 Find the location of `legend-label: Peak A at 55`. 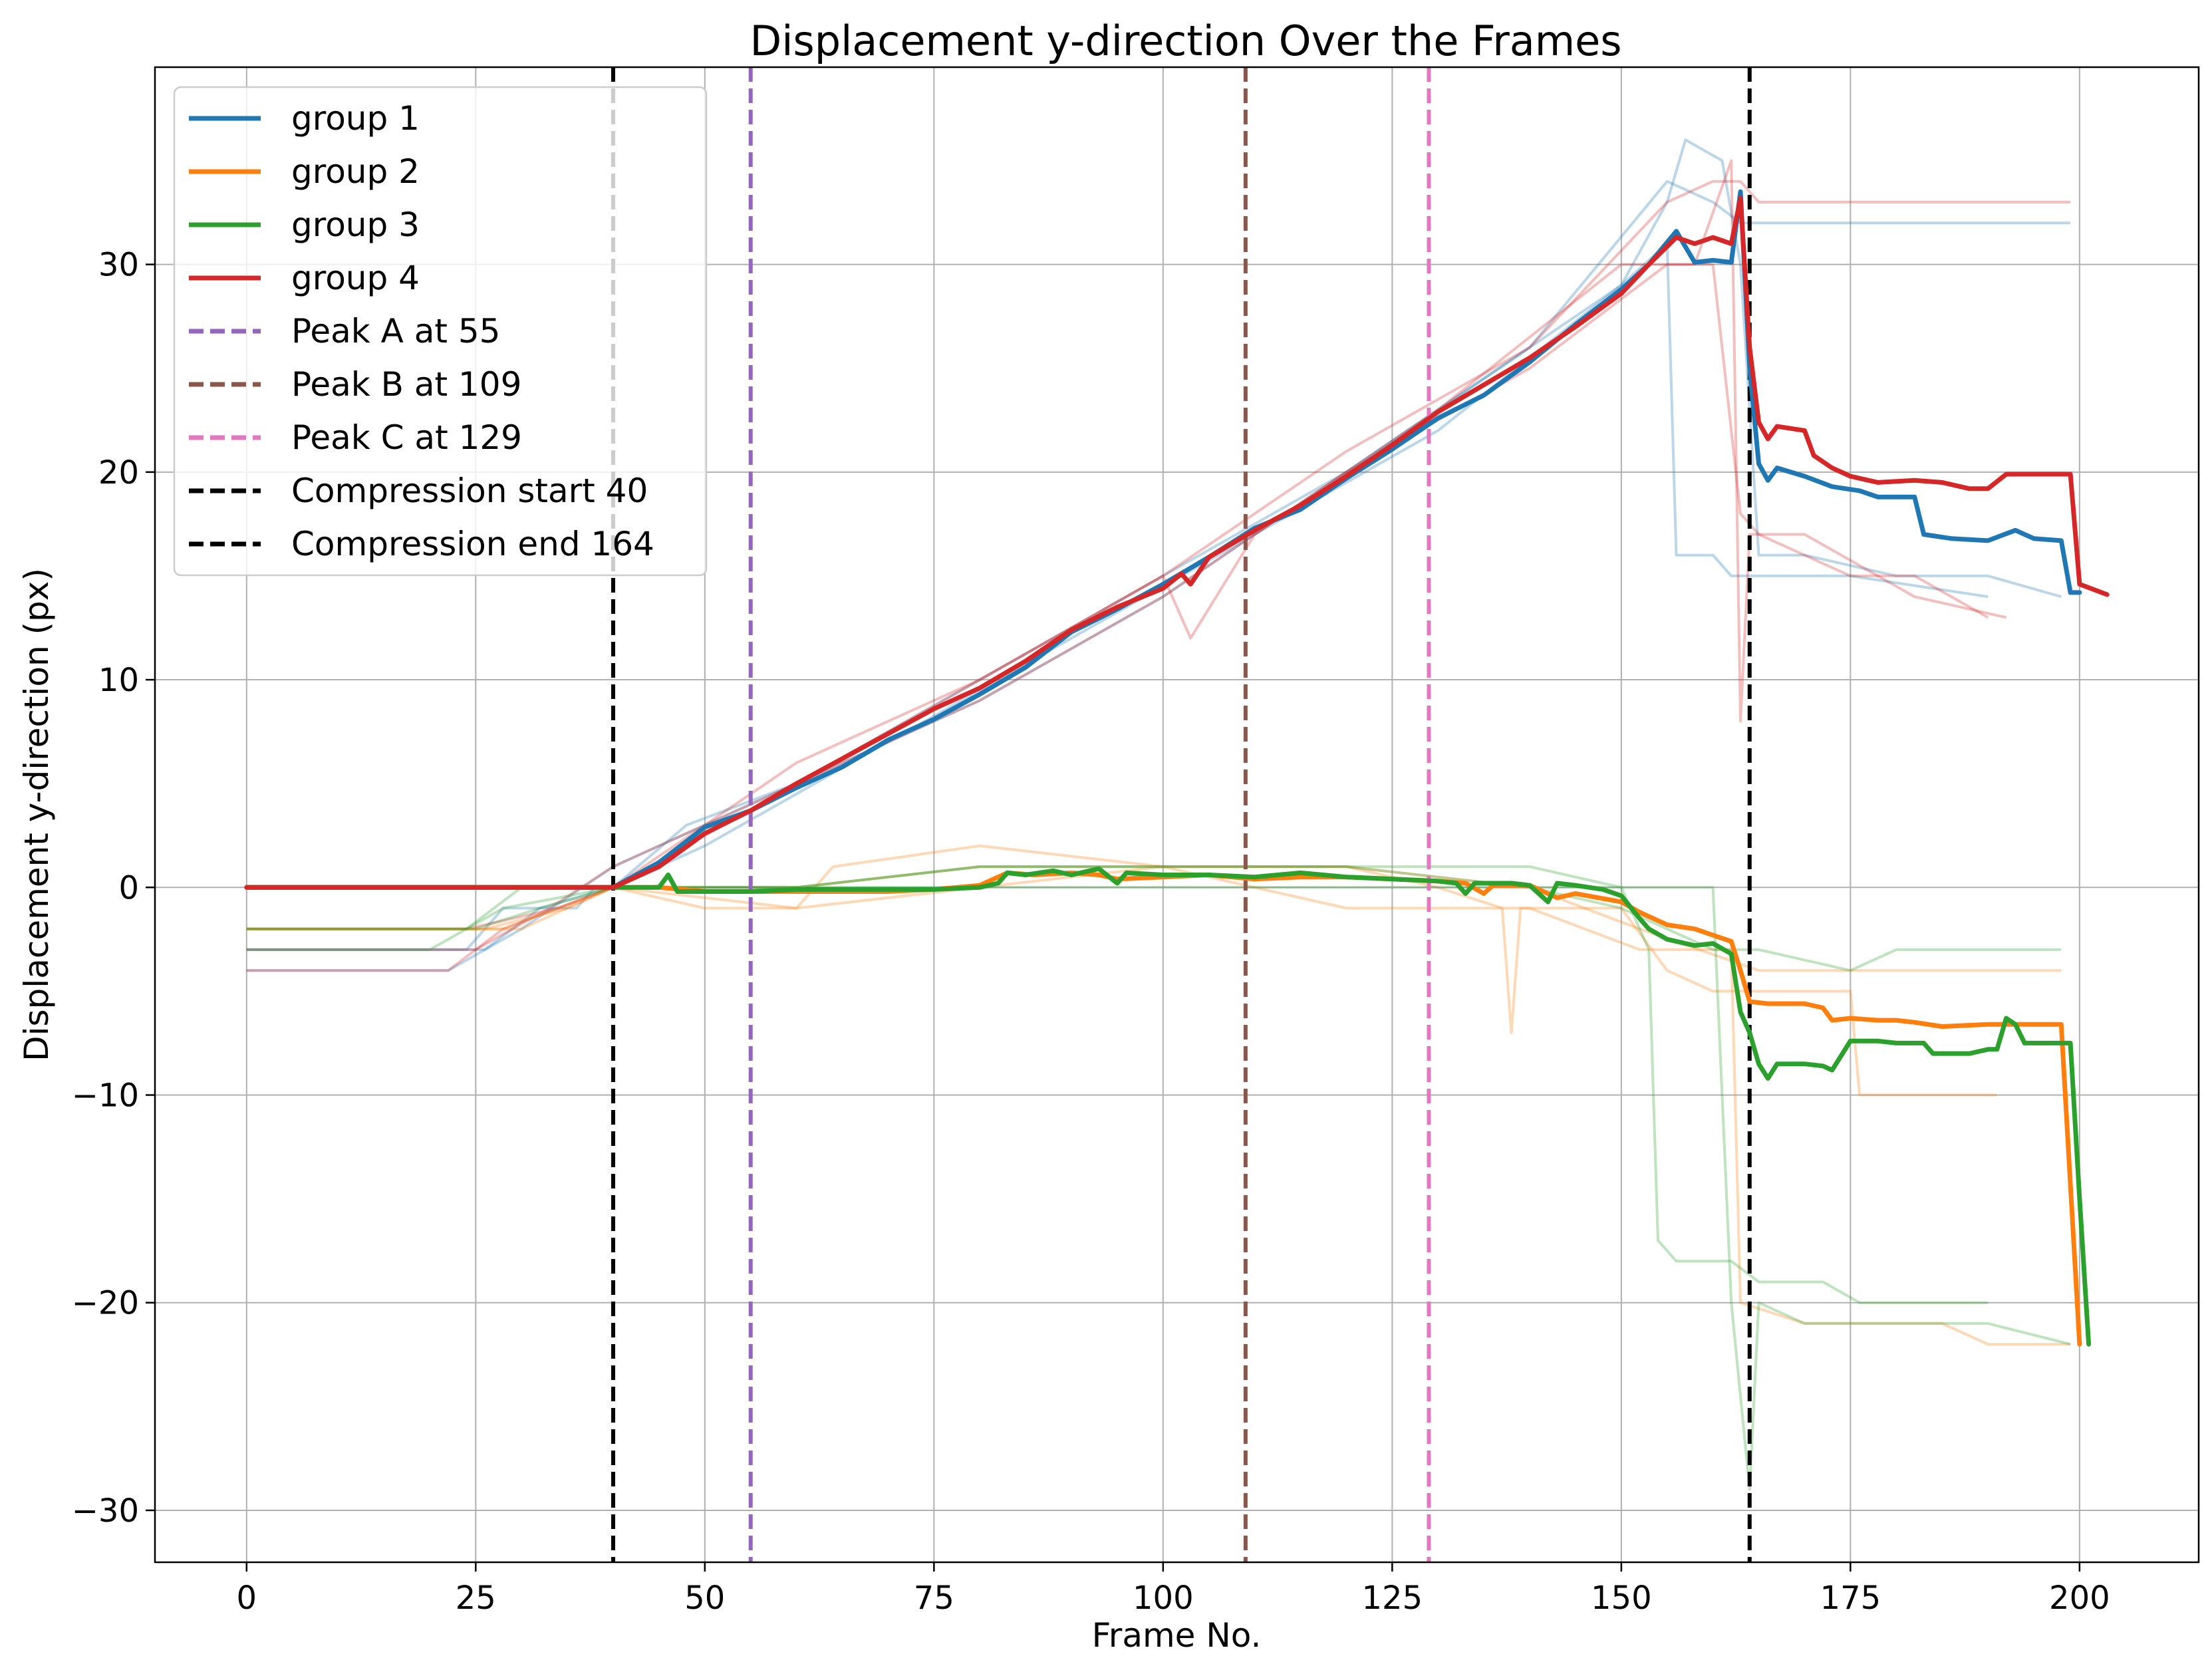

legend-label: Peak A at 55 is located at coordinates (395, 331).